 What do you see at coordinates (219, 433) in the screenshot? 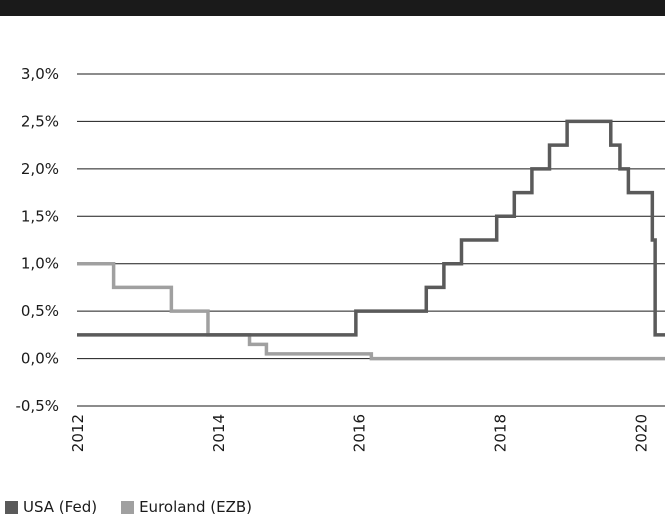
I see `x-tick-label: 2014` at bounding box center [219, 433].